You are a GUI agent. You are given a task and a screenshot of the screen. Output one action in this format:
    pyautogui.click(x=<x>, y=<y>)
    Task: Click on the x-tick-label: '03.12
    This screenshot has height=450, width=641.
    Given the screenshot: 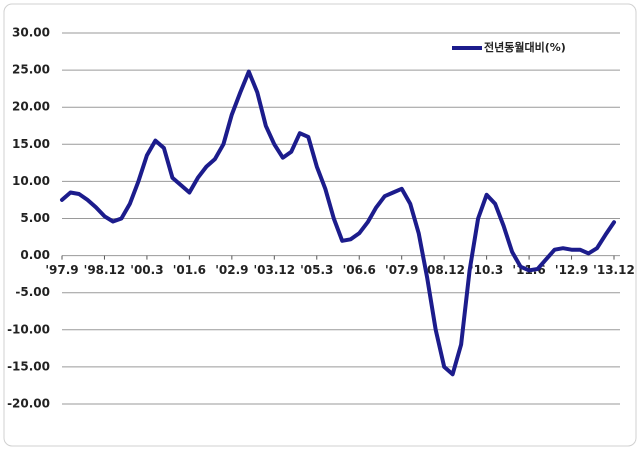 What is the action you would take?
    pyautogui.click(x=274, y=270)
    